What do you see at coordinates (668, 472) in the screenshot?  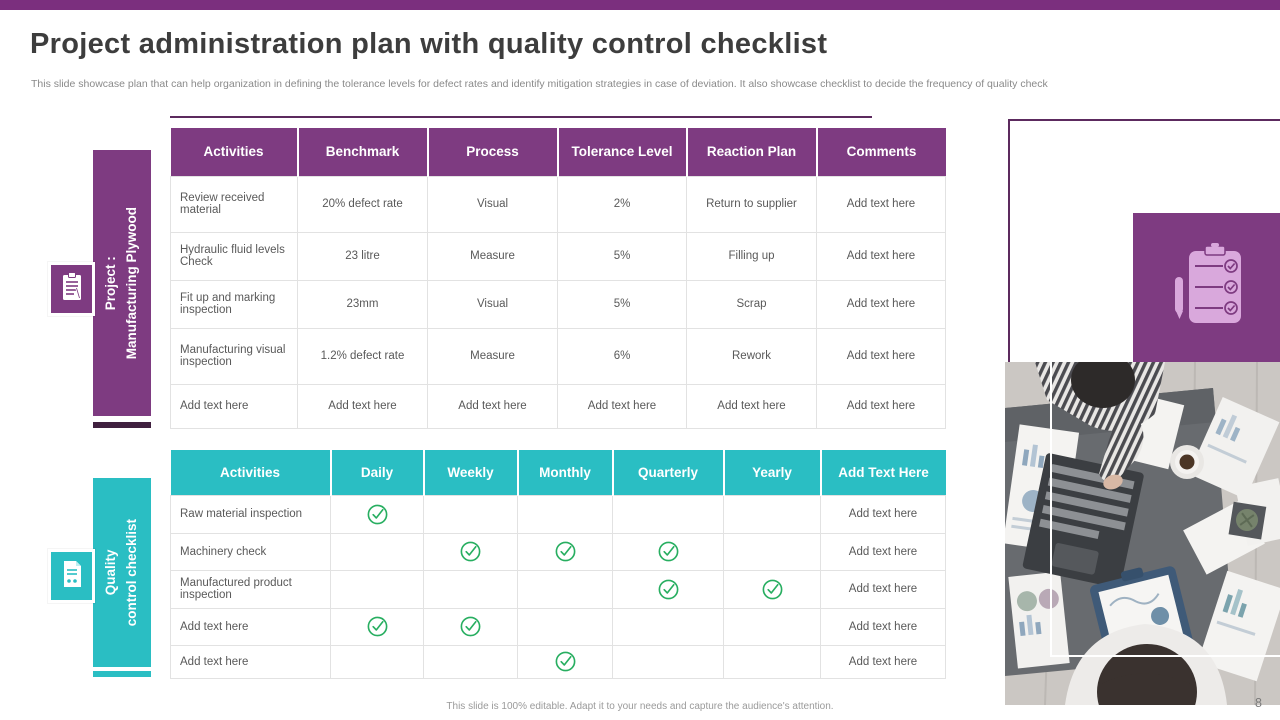 I see `column-header: Quarterly` at bounding box center [668, 472].